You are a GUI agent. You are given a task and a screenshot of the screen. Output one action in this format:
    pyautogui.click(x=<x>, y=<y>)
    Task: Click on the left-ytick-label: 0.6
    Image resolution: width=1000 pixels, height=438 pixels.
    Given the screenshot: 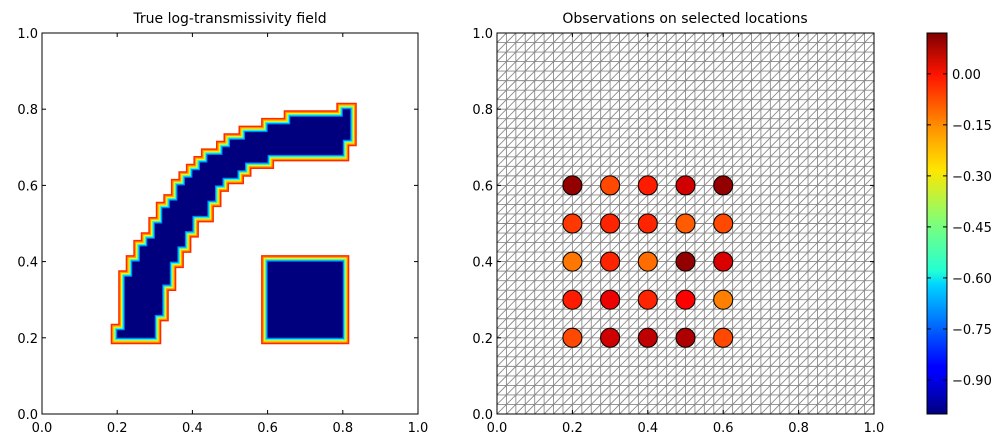 What is the action you would take?
    pyautogui.click(x=27, y=186)
    